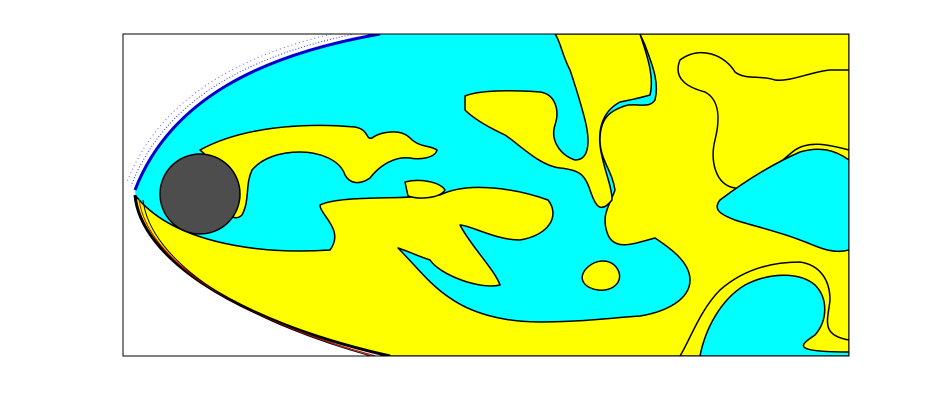 The width and height of the screenshot is (938, 406). I want to click on lower-bow-shock, so click(262, 275).